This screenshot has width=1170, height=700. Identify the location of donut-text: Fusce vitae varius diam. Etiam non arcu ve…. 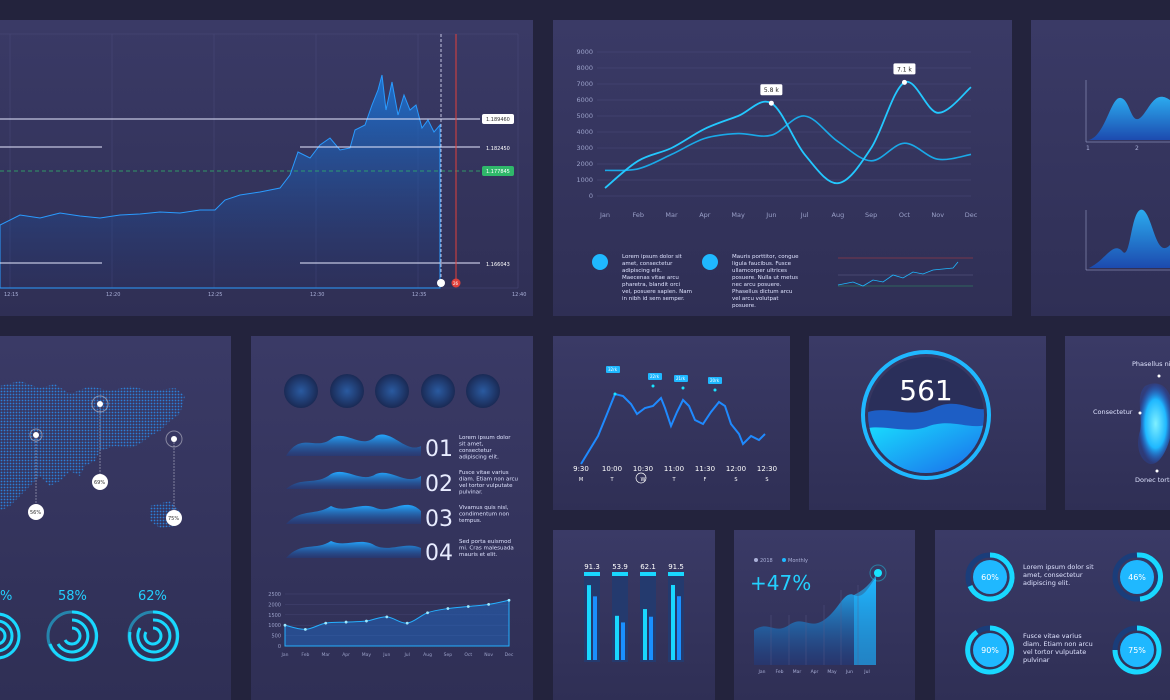
(1058, 648).